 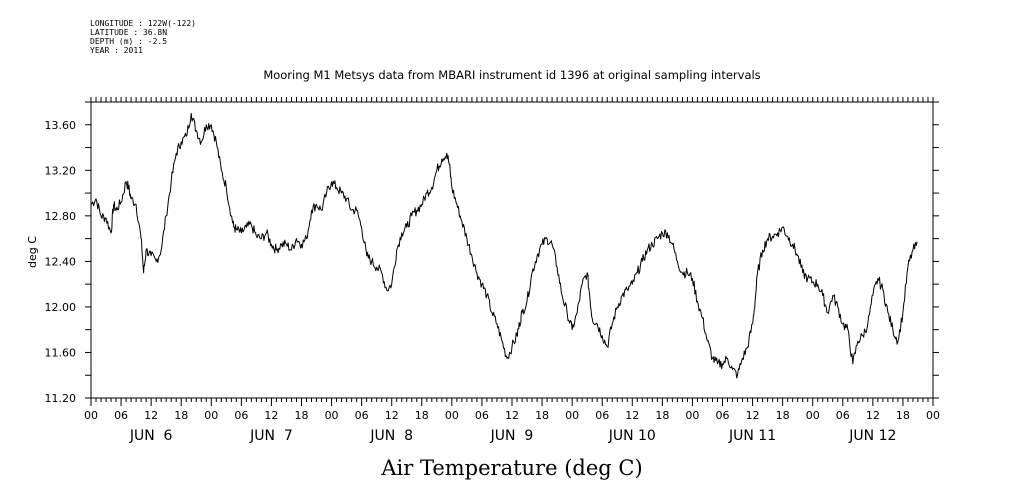 I want to click on depth-text: DEPTH (m) : -2.5, so click(x=129, y=41).